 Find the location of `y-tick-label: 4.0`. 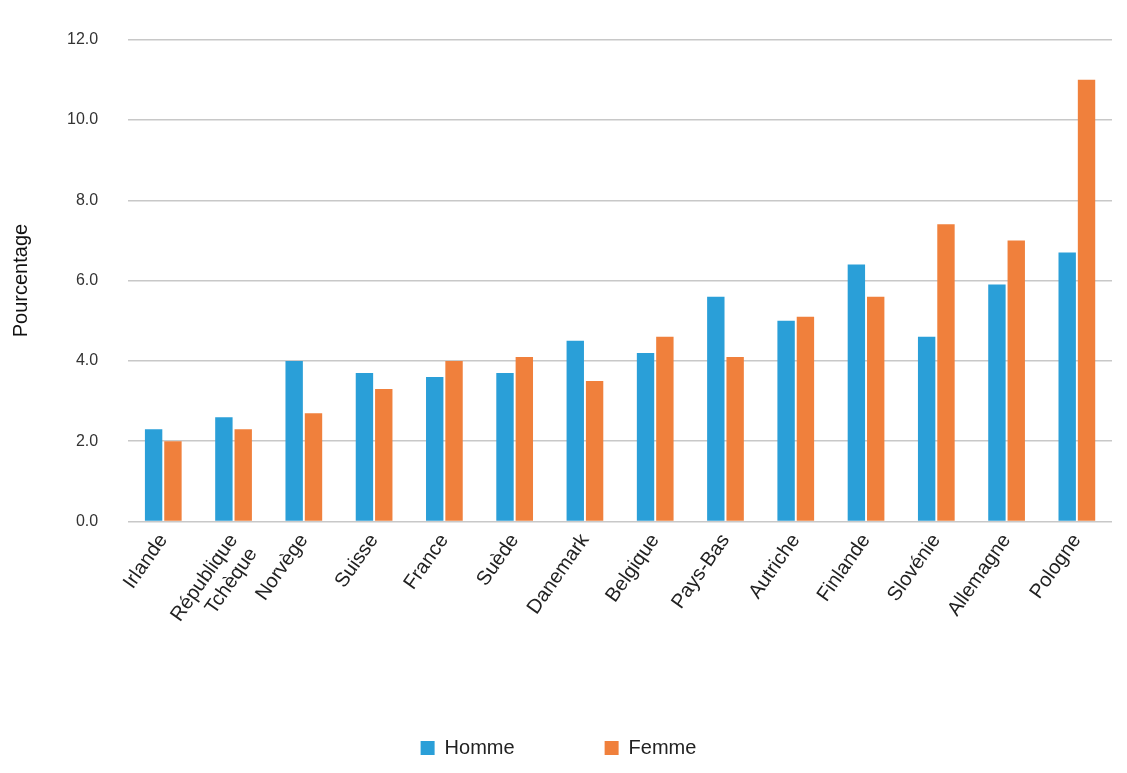

y-tick-label: 4.0 is located at coordinates (87, 360).